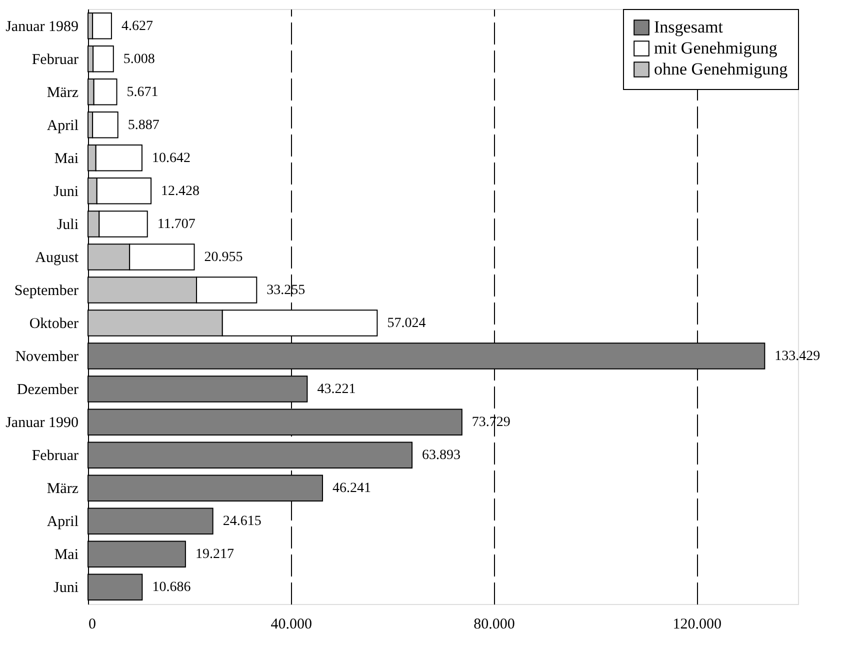 Image resolution: width=853 pixels, height=649 pixels. What do you see at coordinates (176, 224) in the screenshot?
I see `total-label: 11.707` at bounding box center [176, 224].